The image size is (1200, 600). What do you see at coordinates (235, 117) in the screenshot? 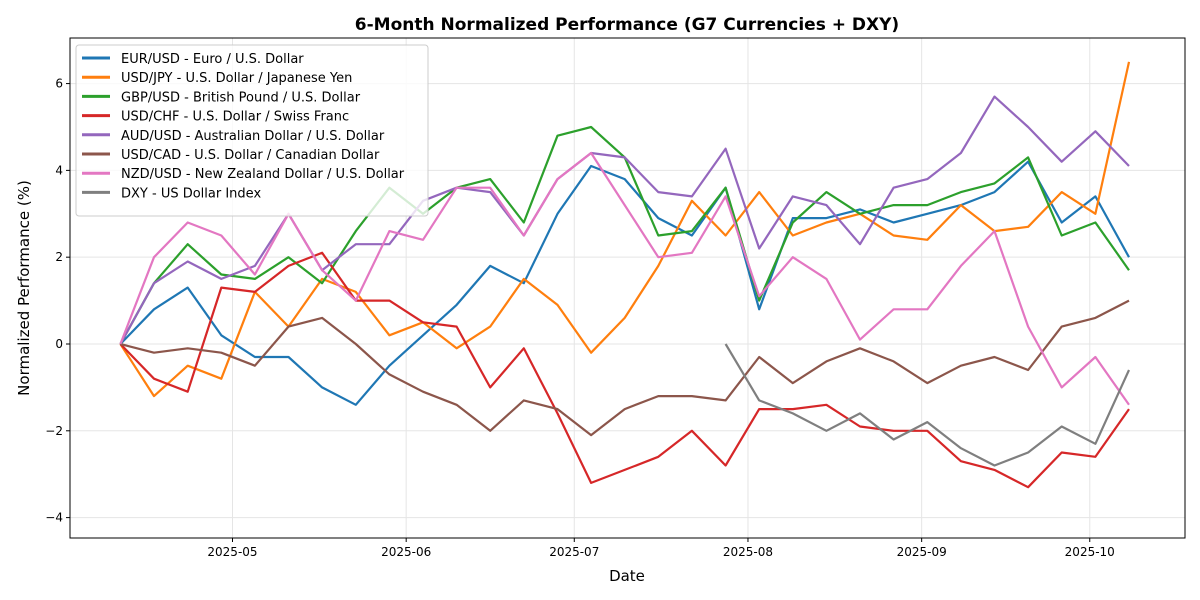
I see `legend-entry: USD/CHF - U.S. Dollar / Swiss Franc` at bounding box center [235, 117].